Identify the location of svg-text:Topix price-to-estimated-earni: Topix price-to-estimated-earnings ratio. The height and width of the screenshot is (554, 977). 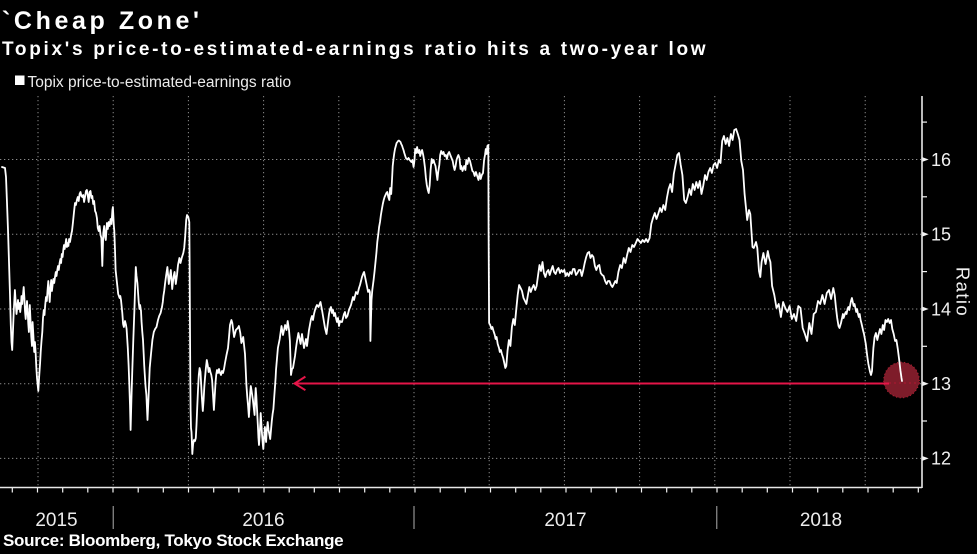
(160, 82).